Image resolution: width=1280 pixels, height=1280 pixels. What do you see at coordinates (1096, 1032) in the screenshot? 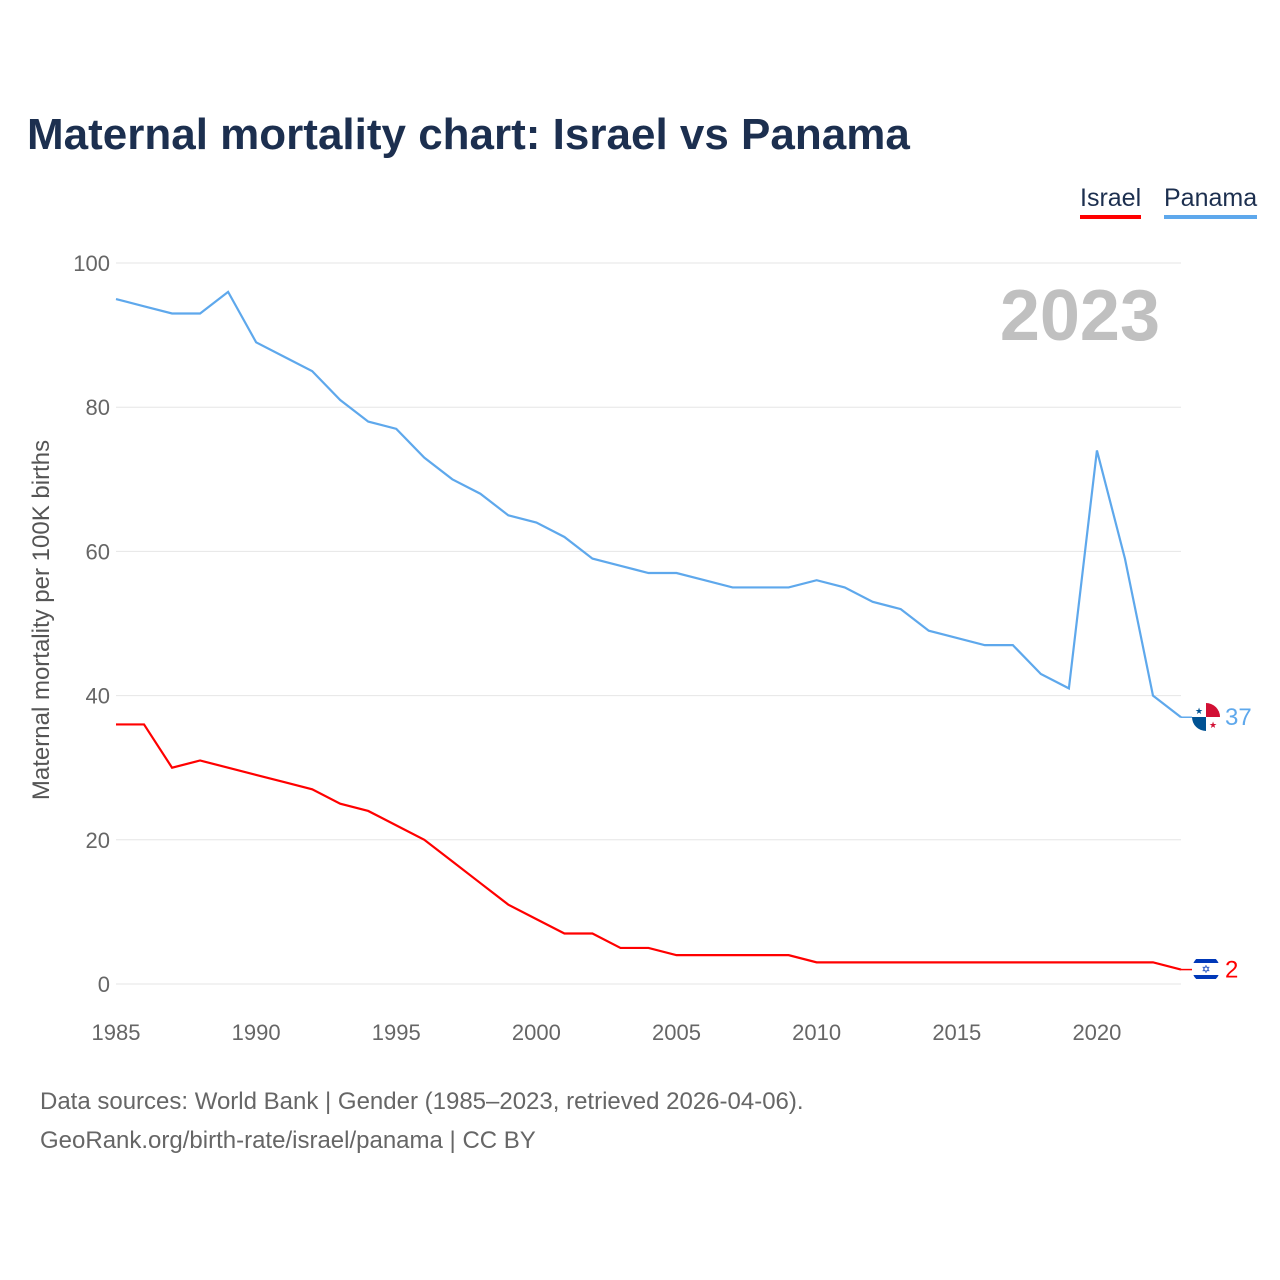
I see `x-tick-label: 2020` at bounding box center [1096, 1032].